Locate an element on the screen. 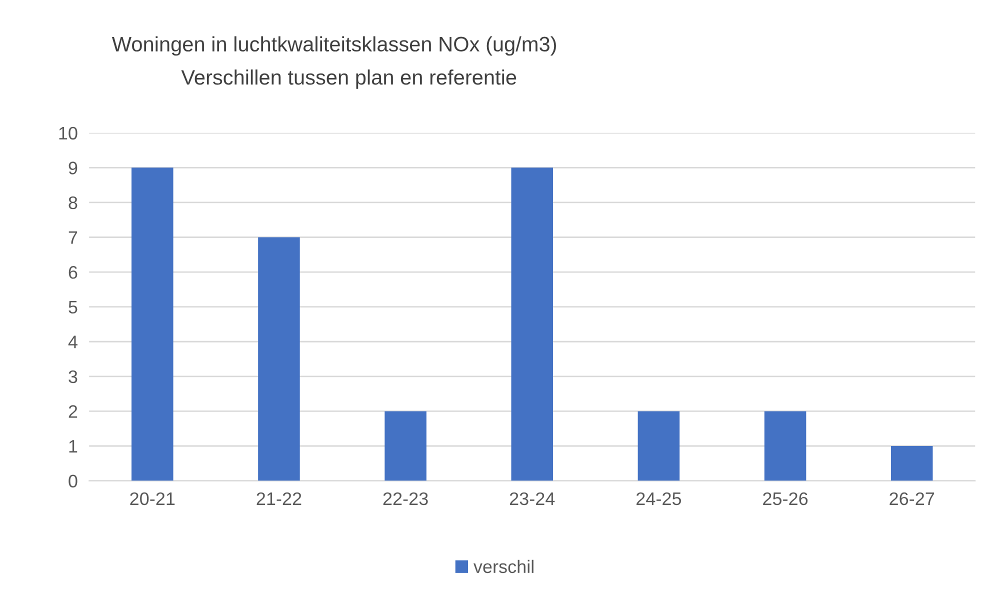 This screenshot has width=990, height=604. chart-subtitle: Verschillen tussen plan en referentie is located at coordinates (348, 79).